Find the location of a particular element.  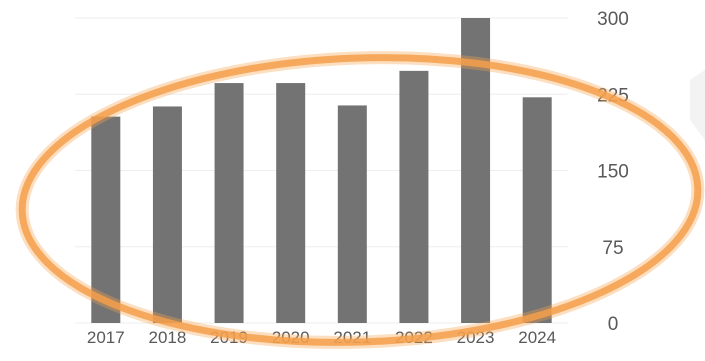

background-shape is located at coordinates (697, 105).